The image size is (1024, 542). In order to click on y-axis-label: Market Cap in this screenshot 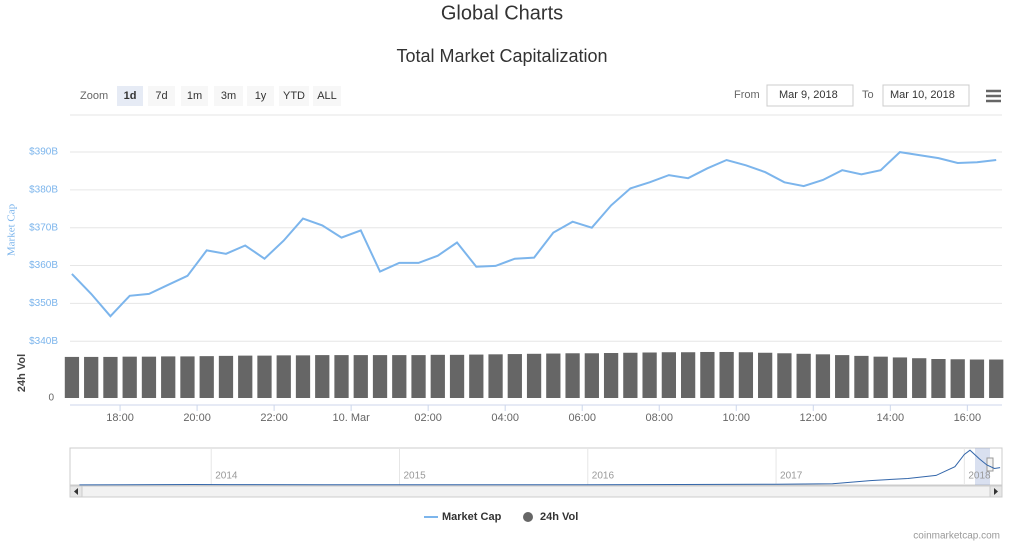, I will do `click(12, 229)`.